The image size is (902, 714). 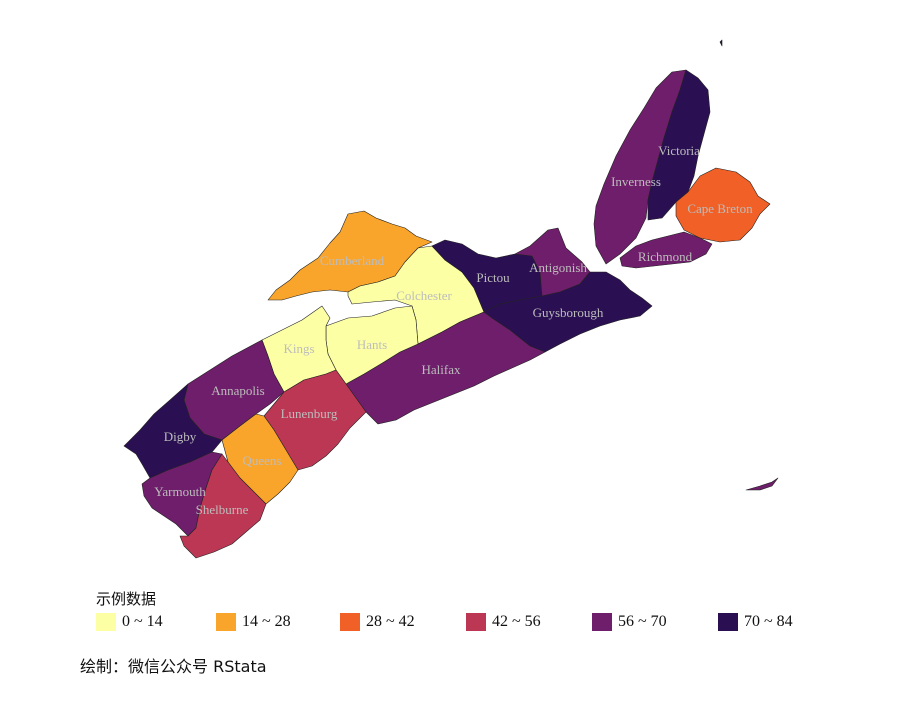 I want to click on caption: 绘制：微信公众号 RStata, so click(x=173, y=666).